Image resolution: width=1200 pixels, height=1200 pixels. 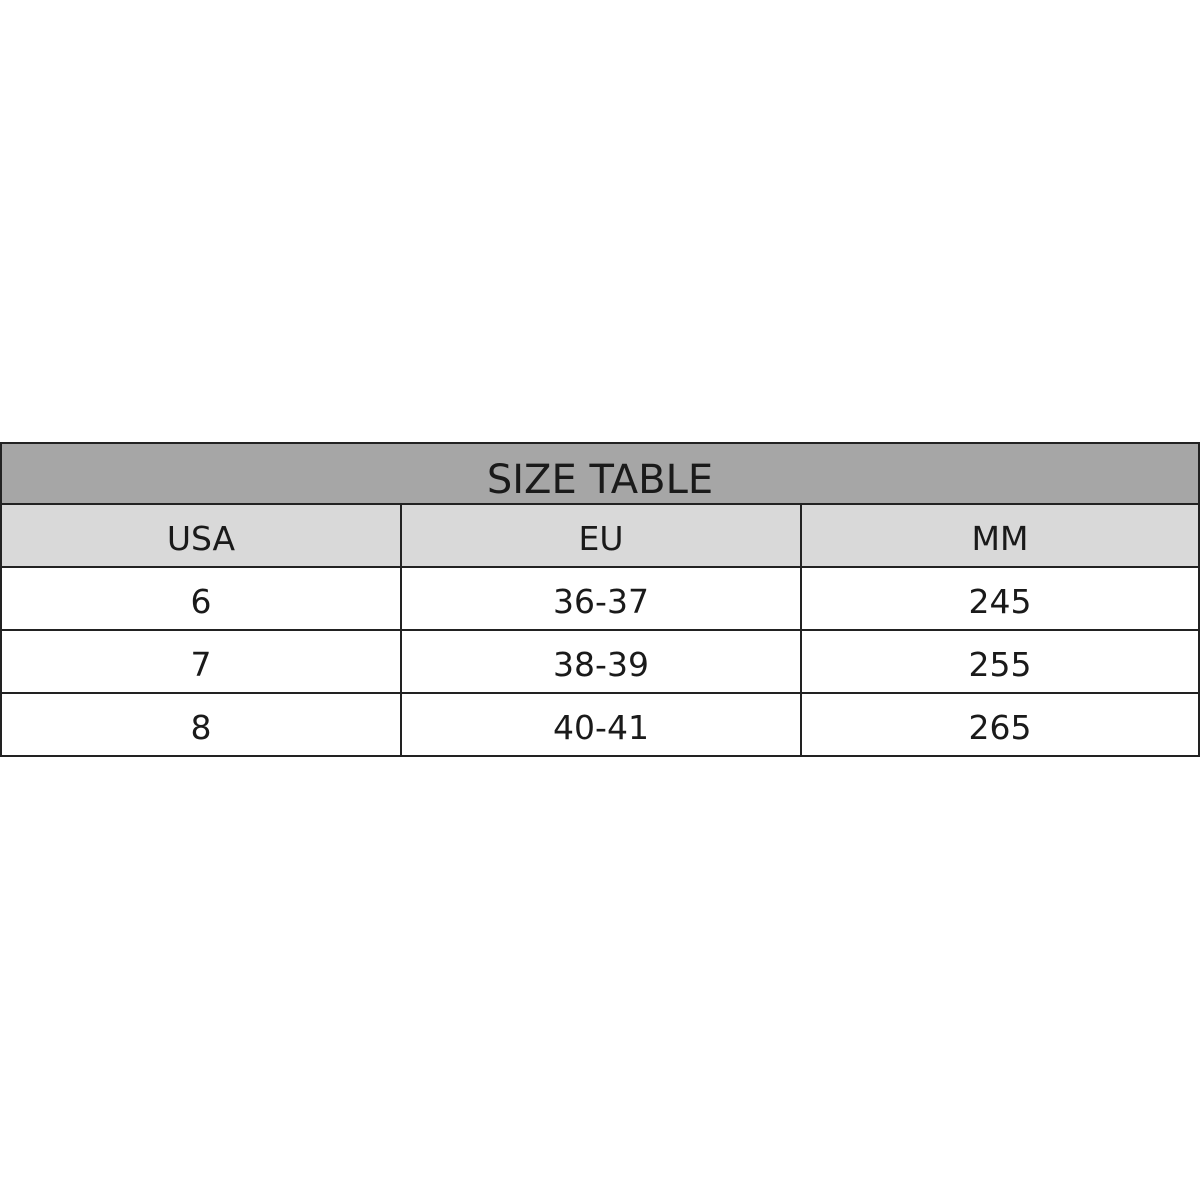 I want to click on cell-usa: 7, so click(x=200, y=662).